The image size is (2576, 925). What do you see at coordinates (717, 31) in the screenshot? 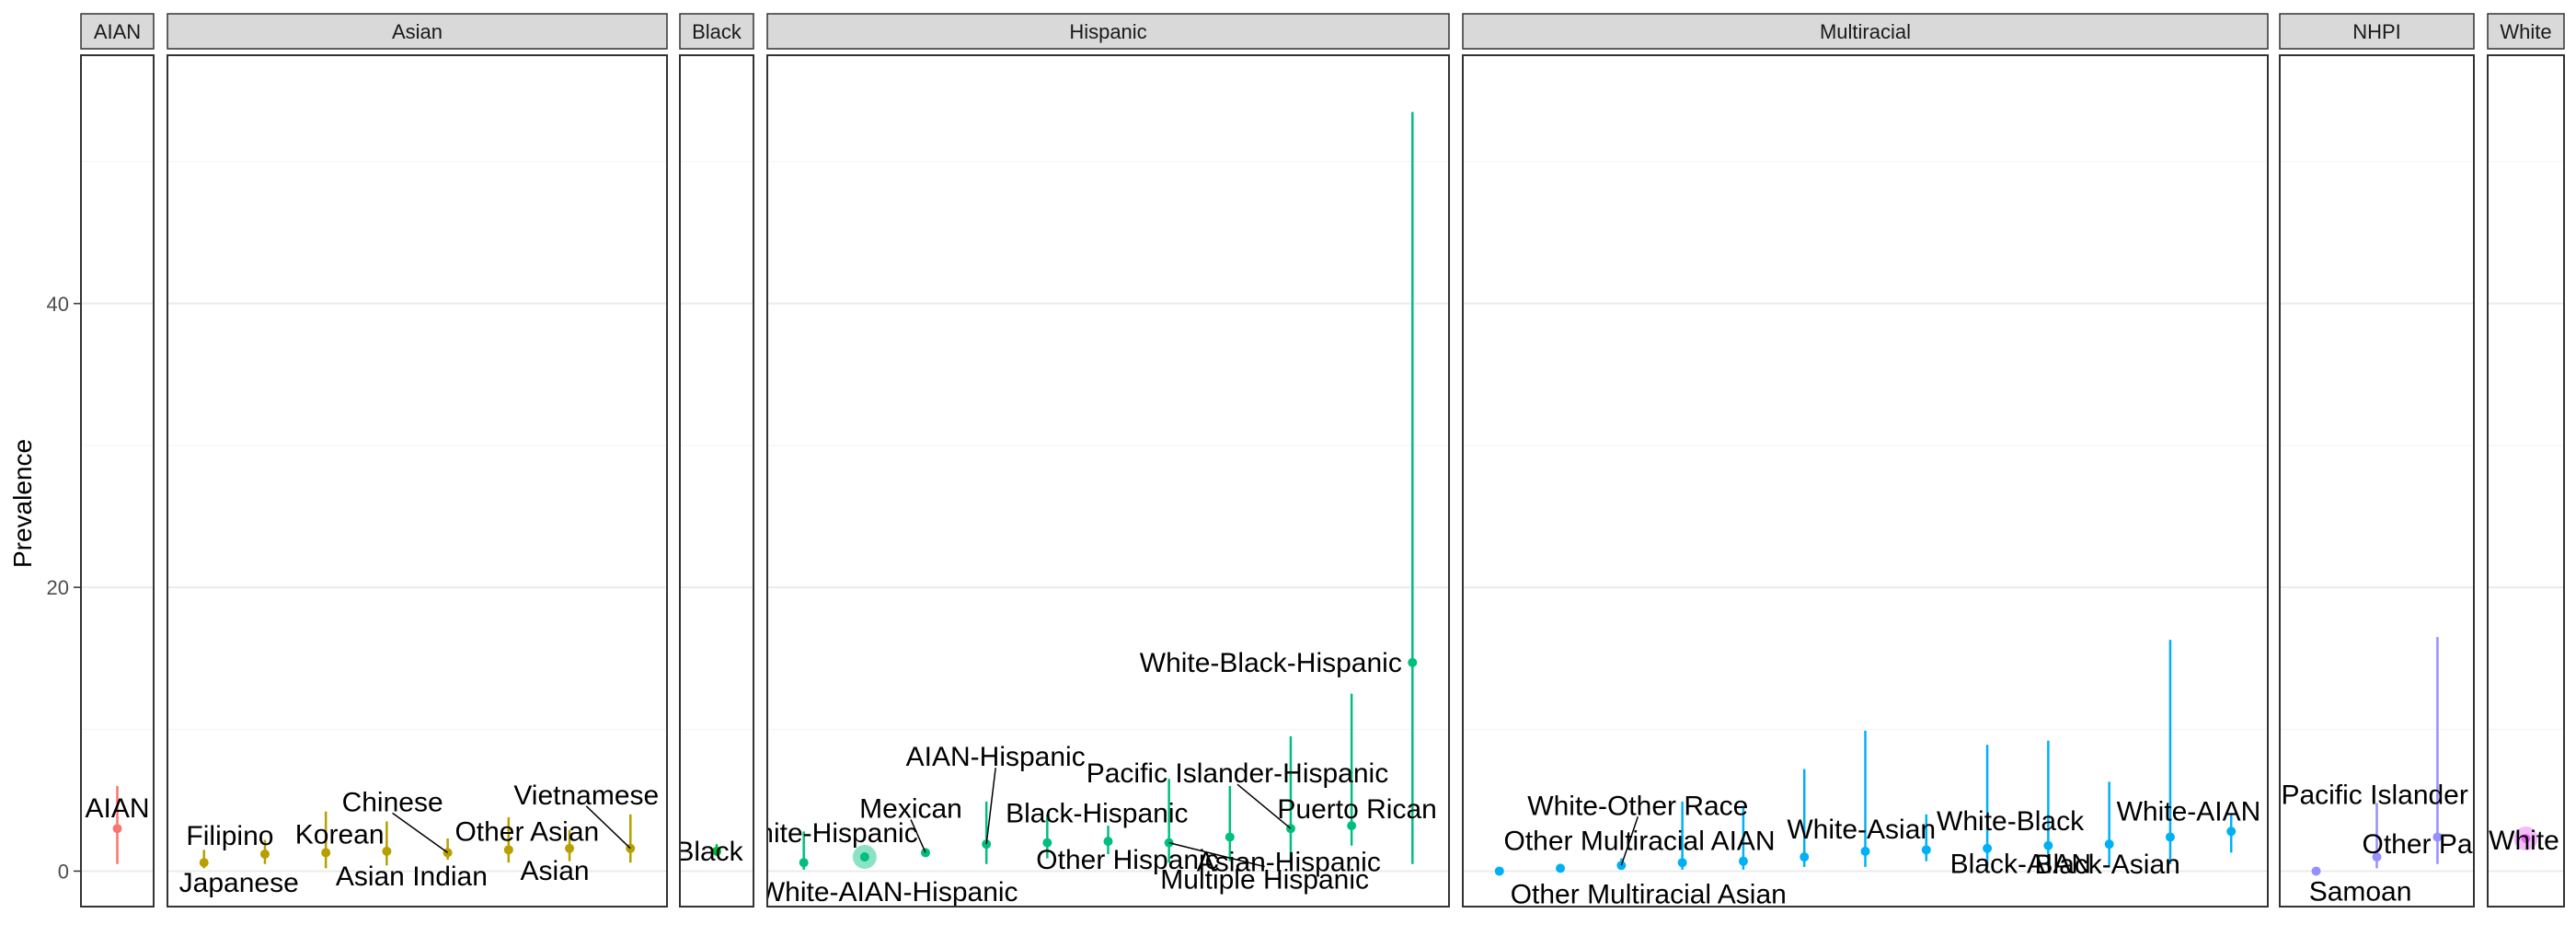
I see `facet-strip-label: Black` at bounding box center [717, 31].